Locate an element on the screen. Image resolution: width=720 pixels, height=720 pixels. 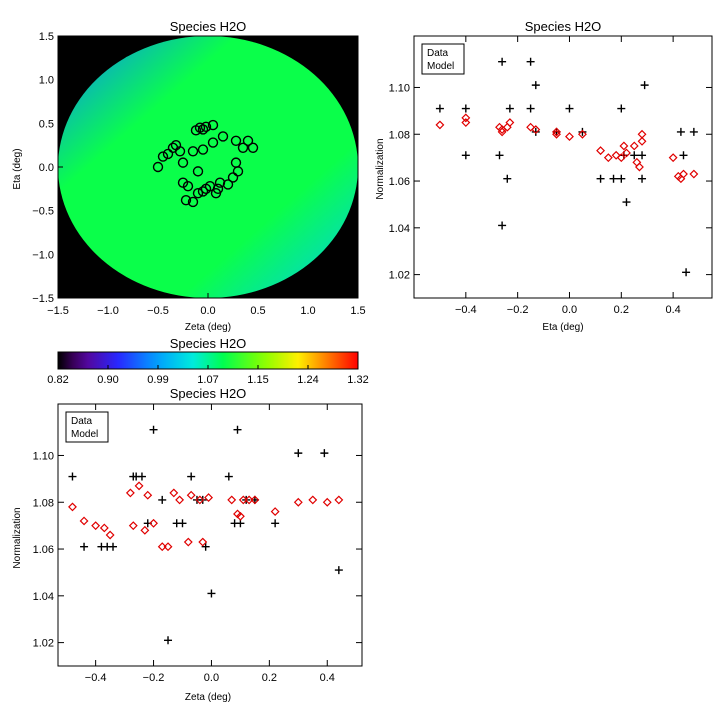
zeta-scatter-legend-model: Model is located at coordinates (84, 434).